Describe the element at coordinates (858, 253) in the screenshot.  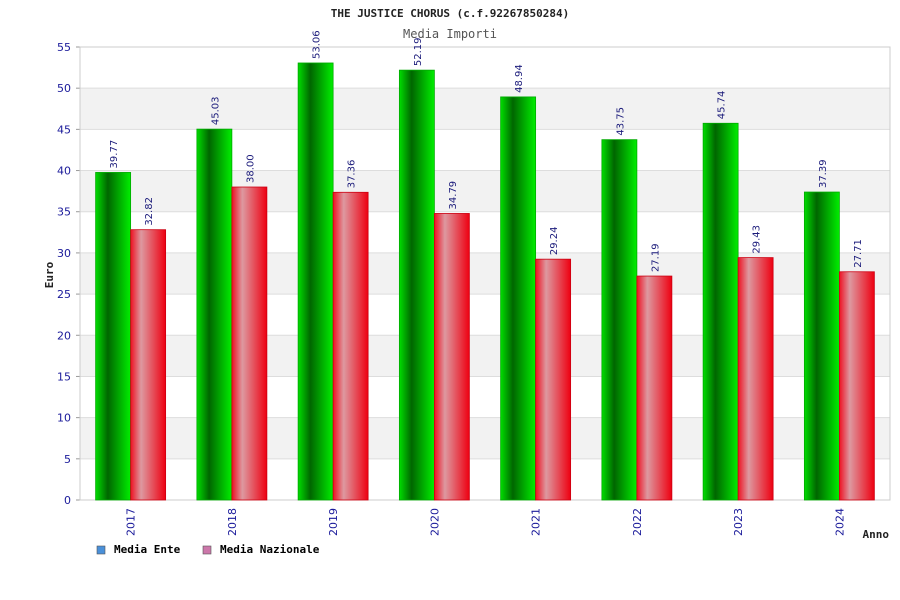
I see `value-label: 27.71` at that location.